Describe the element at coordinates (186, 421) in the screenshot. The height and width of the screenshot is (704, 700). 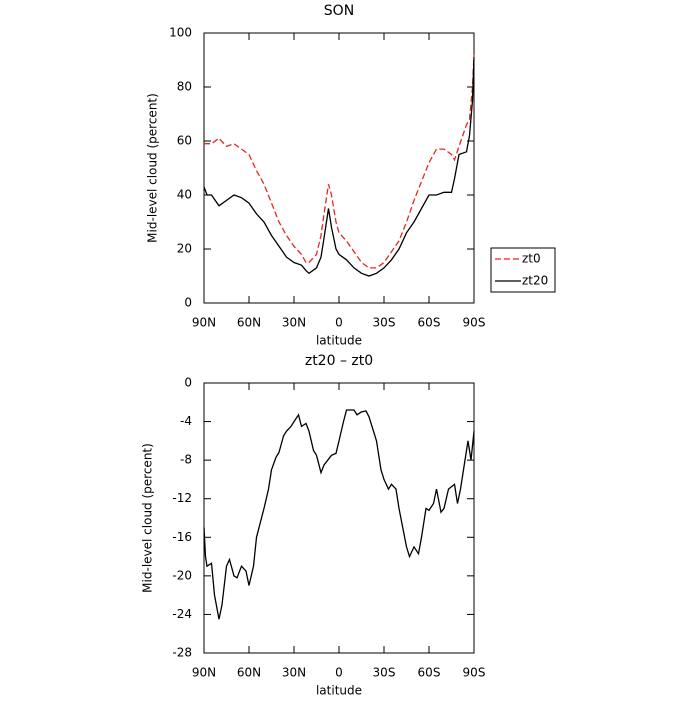
I see `y-tick-label: -4` at that location.